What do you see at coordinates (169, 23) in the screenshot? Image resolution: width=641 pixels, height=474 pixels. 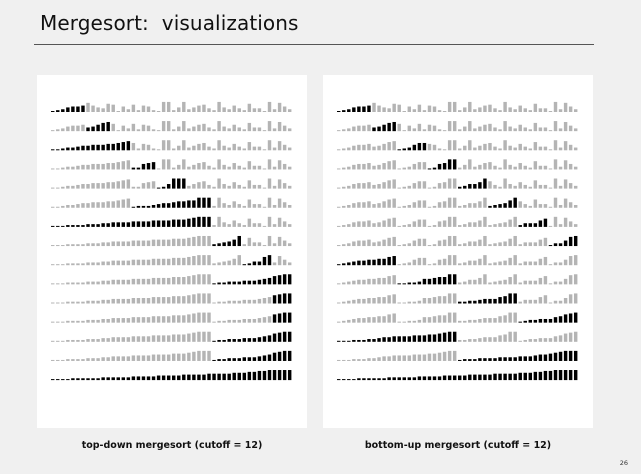 I see `slide-title: Mergesort: visualizations` at bounding box center [169, 23].